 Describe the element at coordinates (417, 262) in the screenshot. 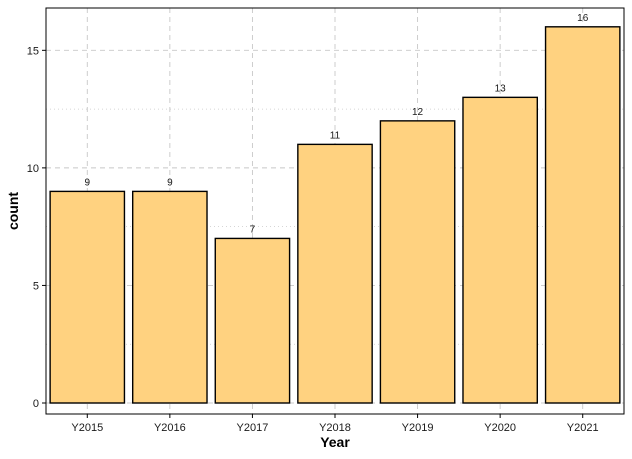

I see `bar-y2019` at that location.